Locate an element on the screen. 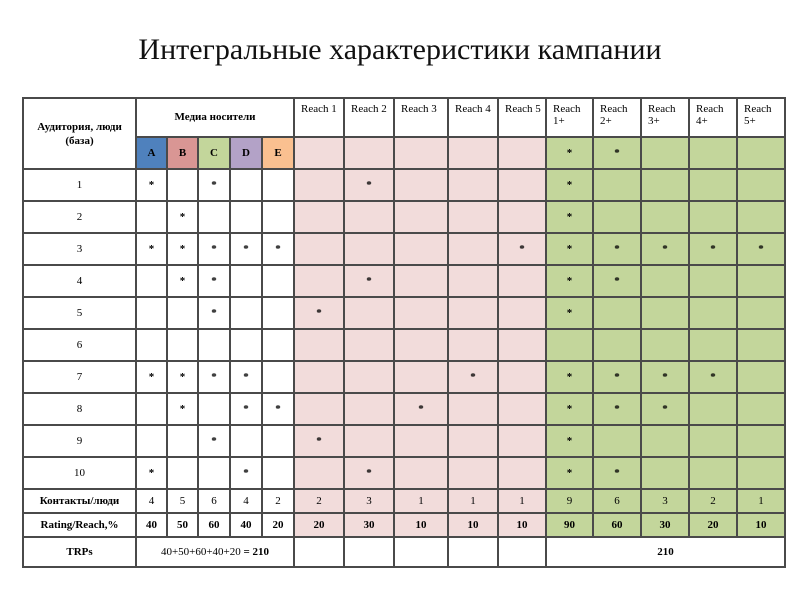 The image size is (800, 600). media-header: Медиа носители is located at coordinates (215, 117).